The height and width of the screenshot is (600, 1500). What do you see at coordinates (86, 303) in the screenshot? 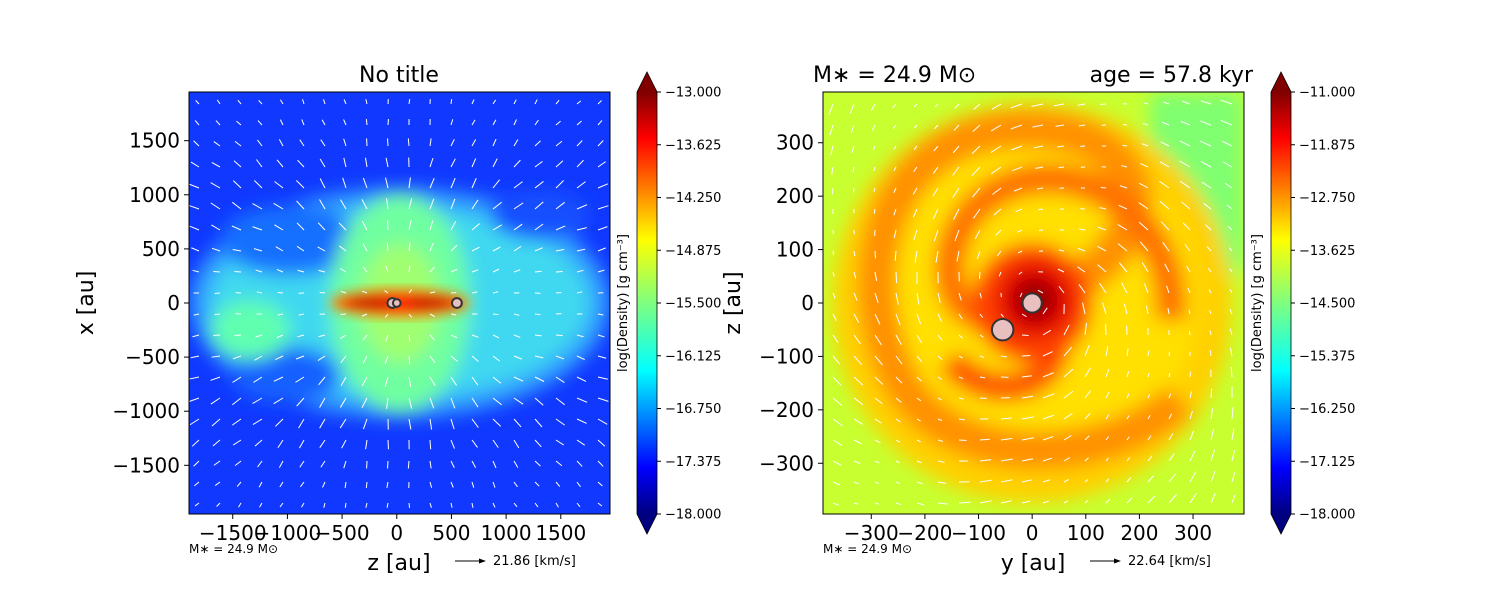
I see `y-axis-label-left: x [au]` at bounding box center [86, 303].